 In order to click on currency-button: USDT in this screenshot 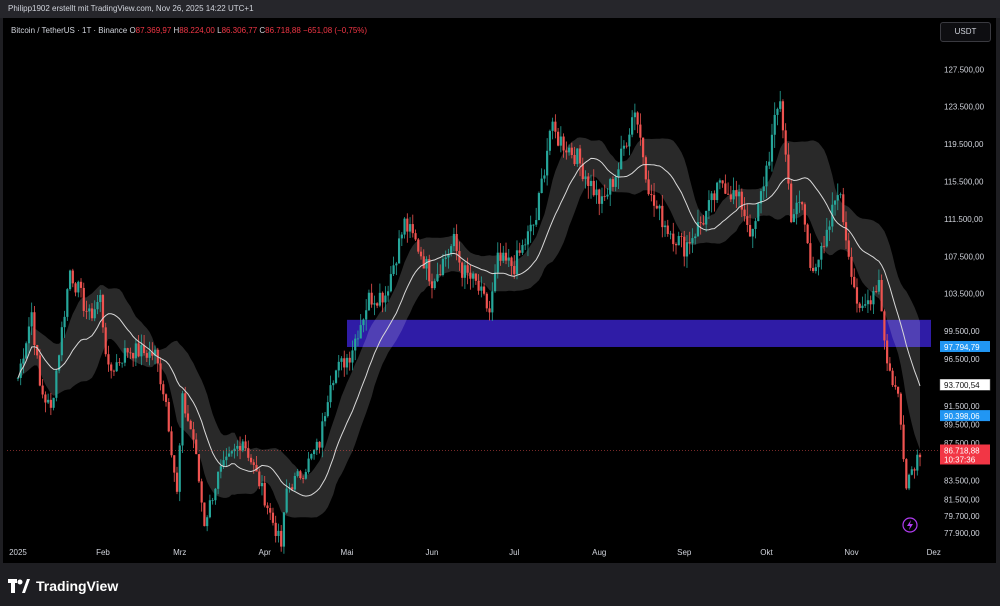, I will do `click(965, 32)`.